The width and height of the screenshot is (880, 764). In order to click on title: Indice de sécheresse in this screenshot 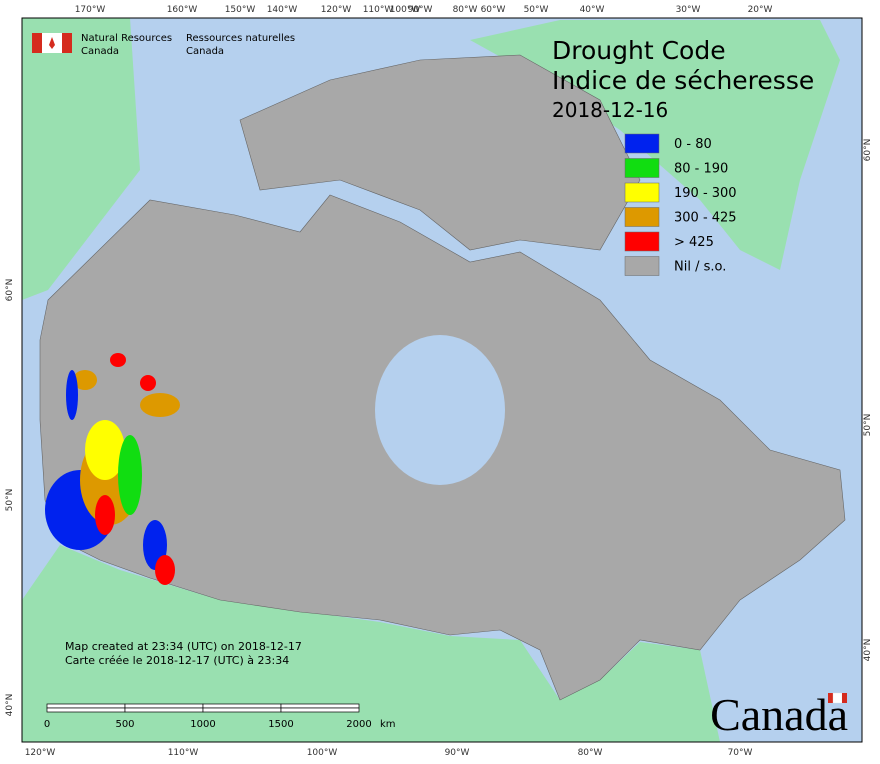, I will do `click(683, 80)`.